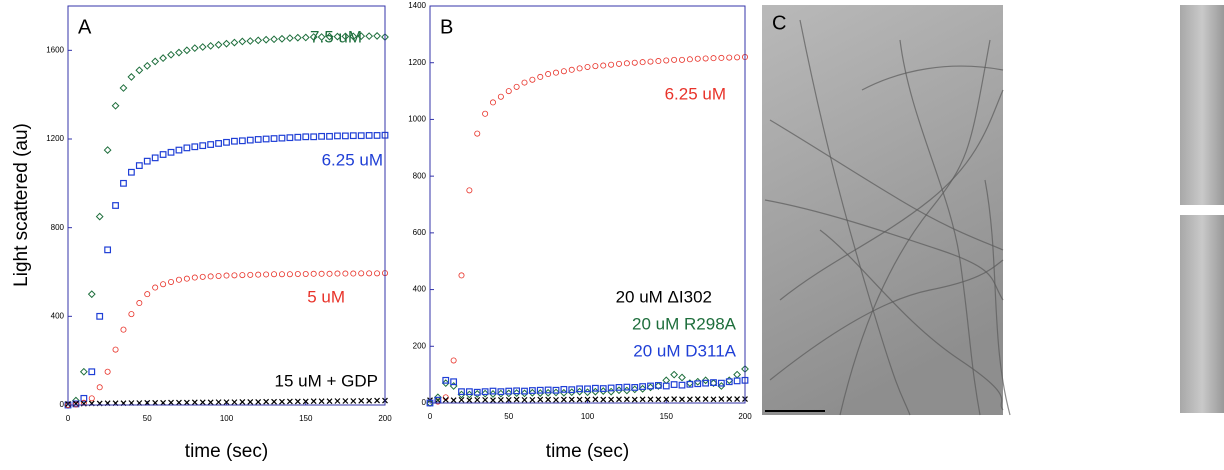  What do you see at coordinates (326, 380) in the screenshot?
I see `series-label: 15 uM + GDP` at bounding box center [326, 380].